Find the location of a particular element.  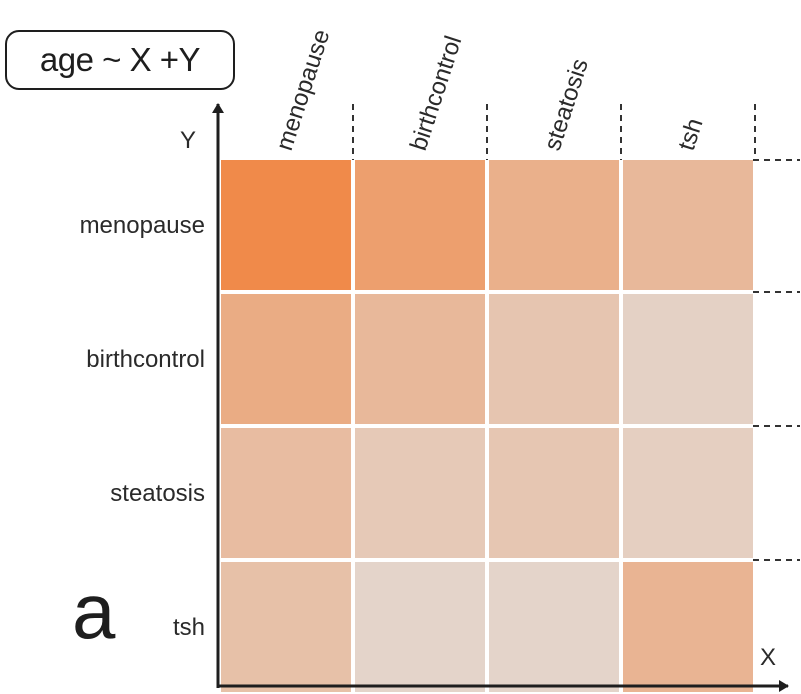

panel-letter: a is located at coordinates (94, 611).